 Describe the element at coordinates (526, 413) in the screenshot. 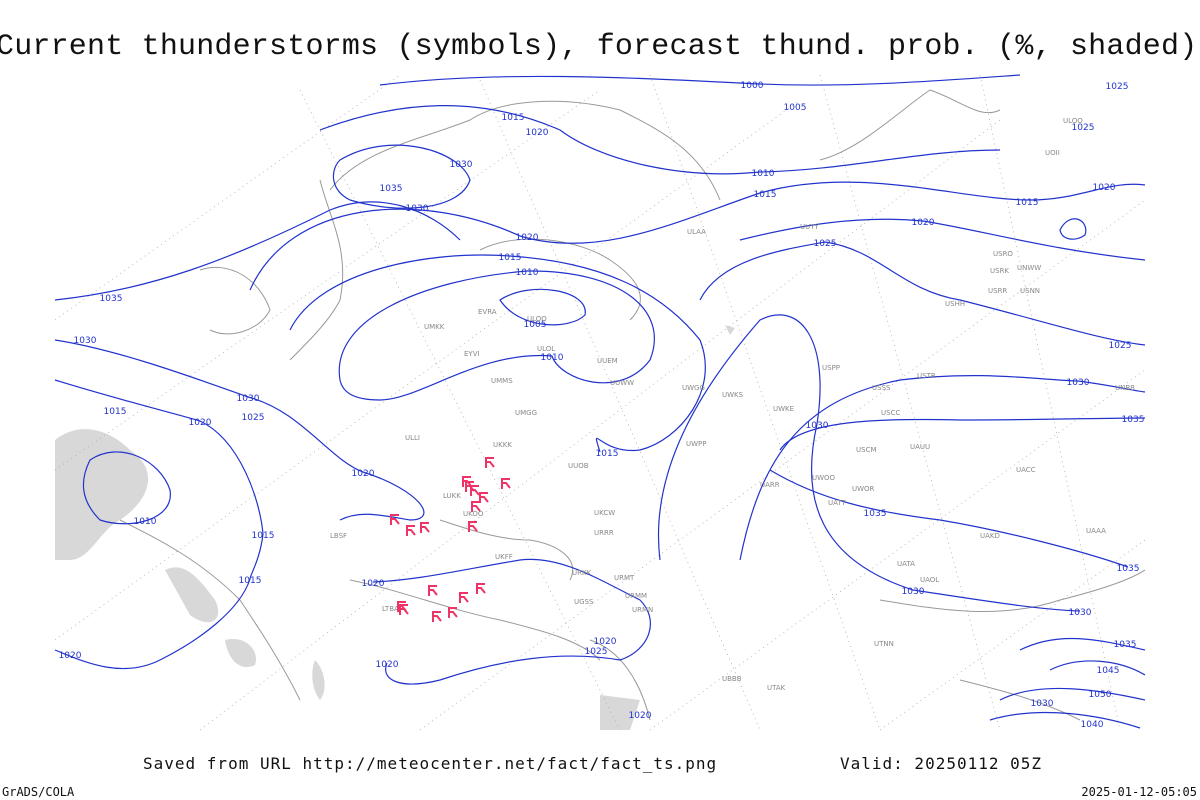

I see `station-label: UMGG` at that location.